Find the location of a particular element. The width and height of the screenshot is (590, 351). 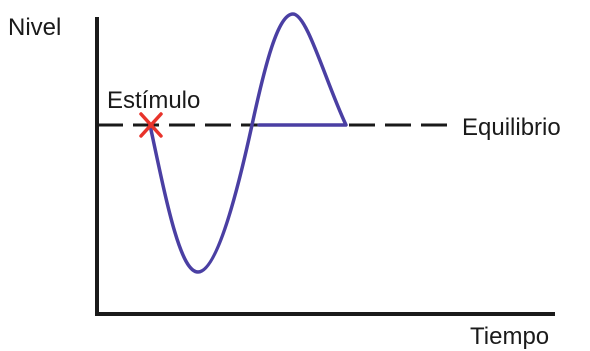

stimulus-label: Estímulo is located at coordinates (153, 100).